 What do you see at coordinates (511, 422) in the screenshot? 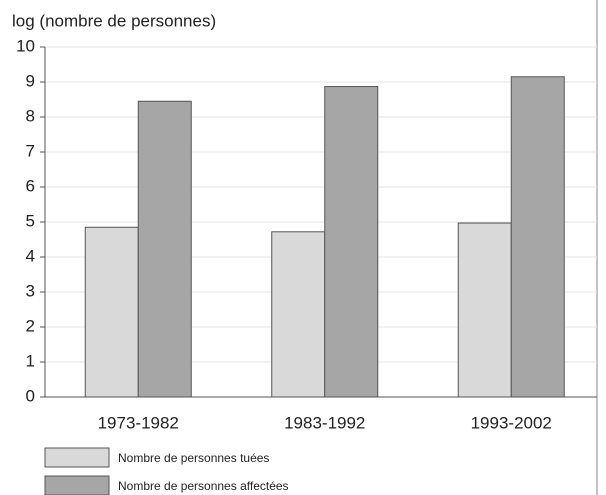
I see `x-tick-label: 1993-2002` at bounding box center [511, 422].